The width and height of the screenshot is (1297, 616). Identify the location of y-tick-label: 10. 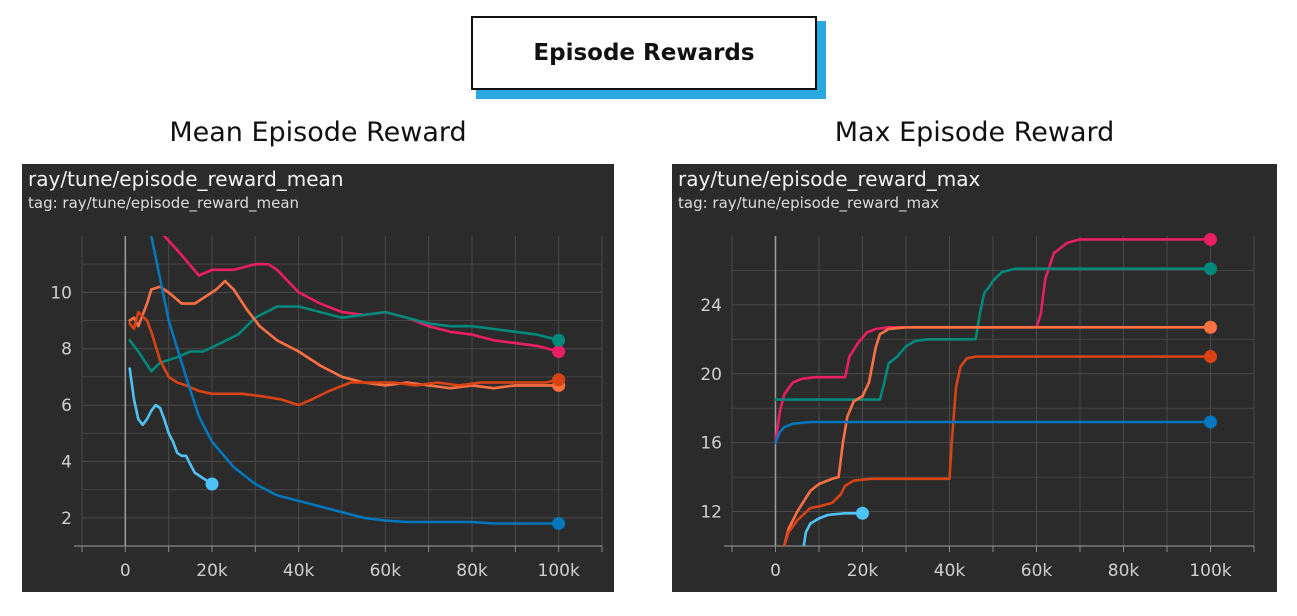
(61, 293).